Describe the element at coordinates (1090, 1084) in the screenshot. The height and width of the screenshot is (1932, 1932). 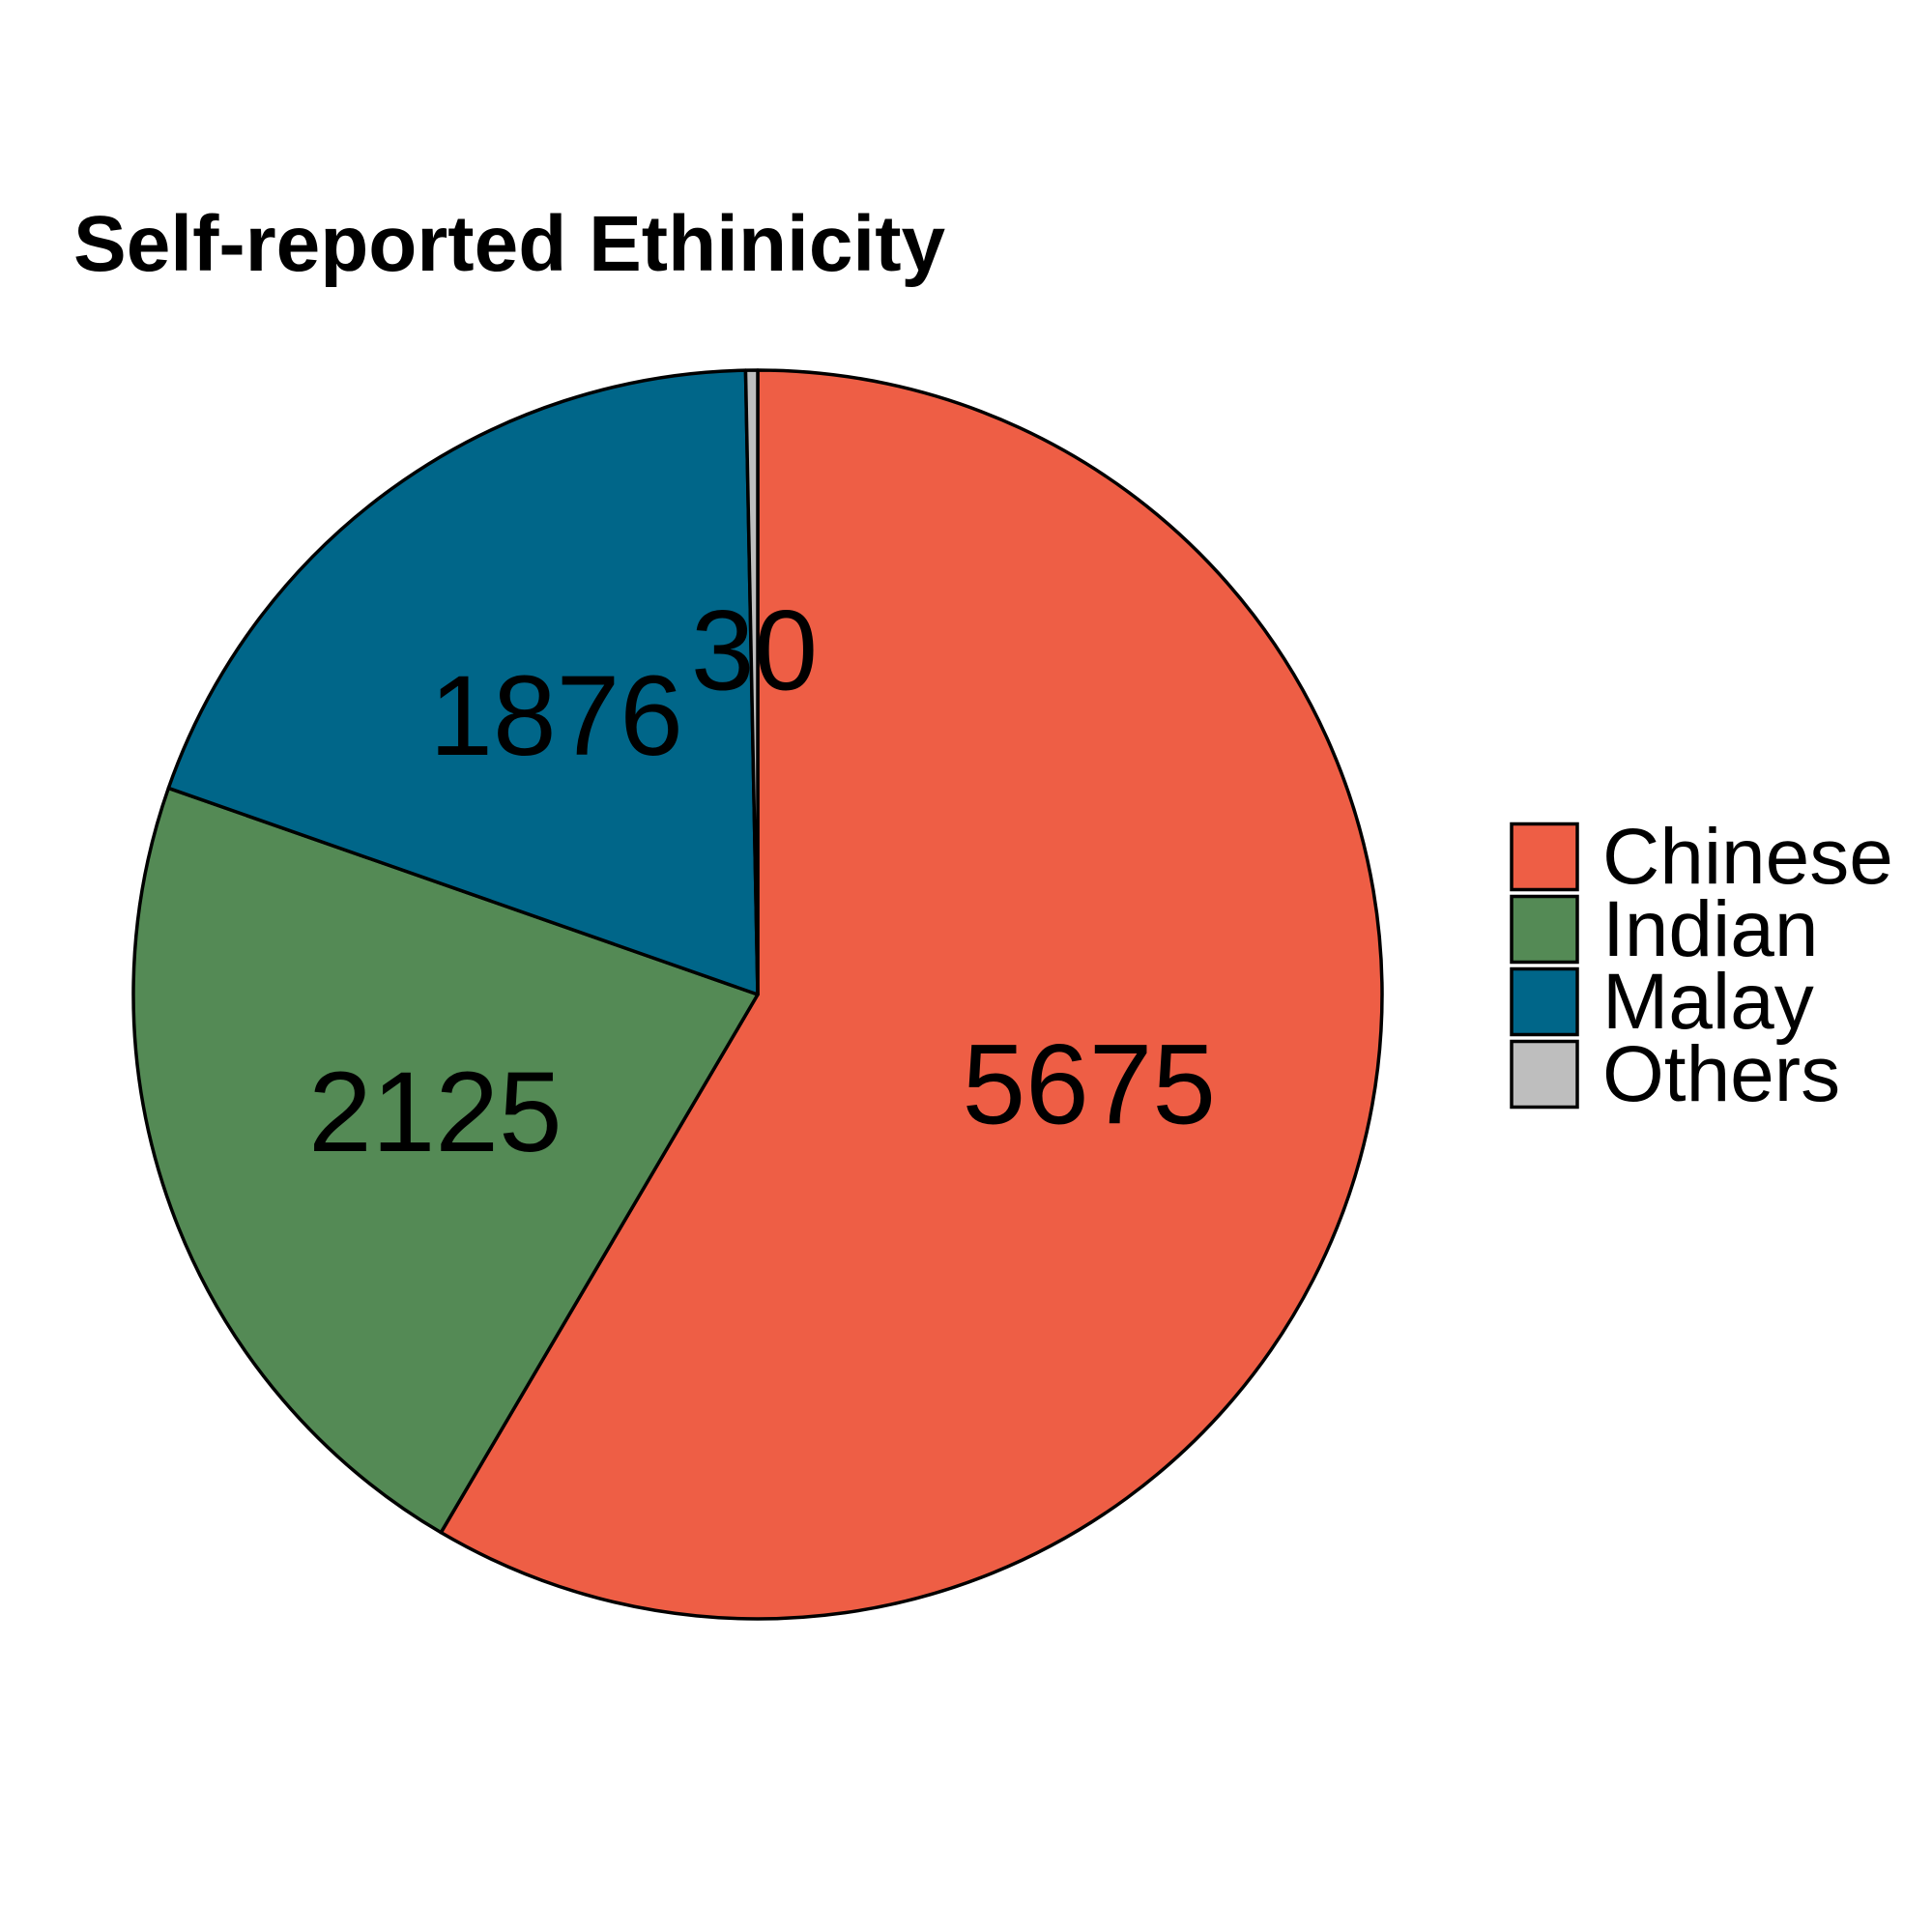
I see `data-label-chinese: 5675` at that location.